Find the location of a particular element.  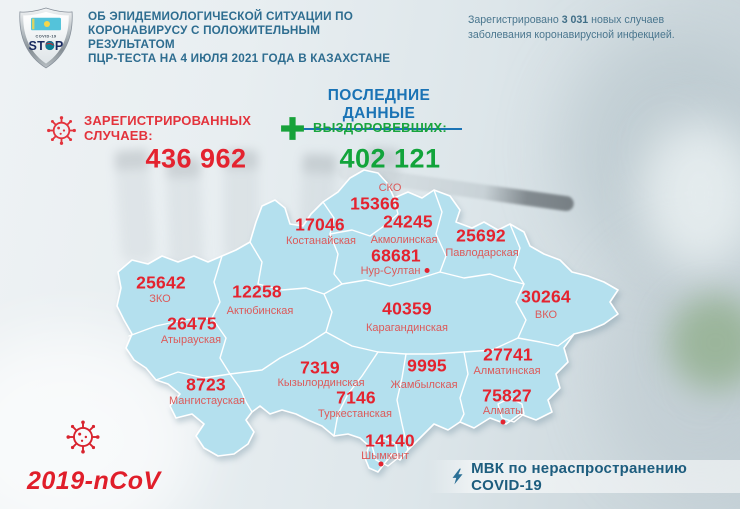

region-name-shymkent: Шымкент is located at coordinates (385, 456).